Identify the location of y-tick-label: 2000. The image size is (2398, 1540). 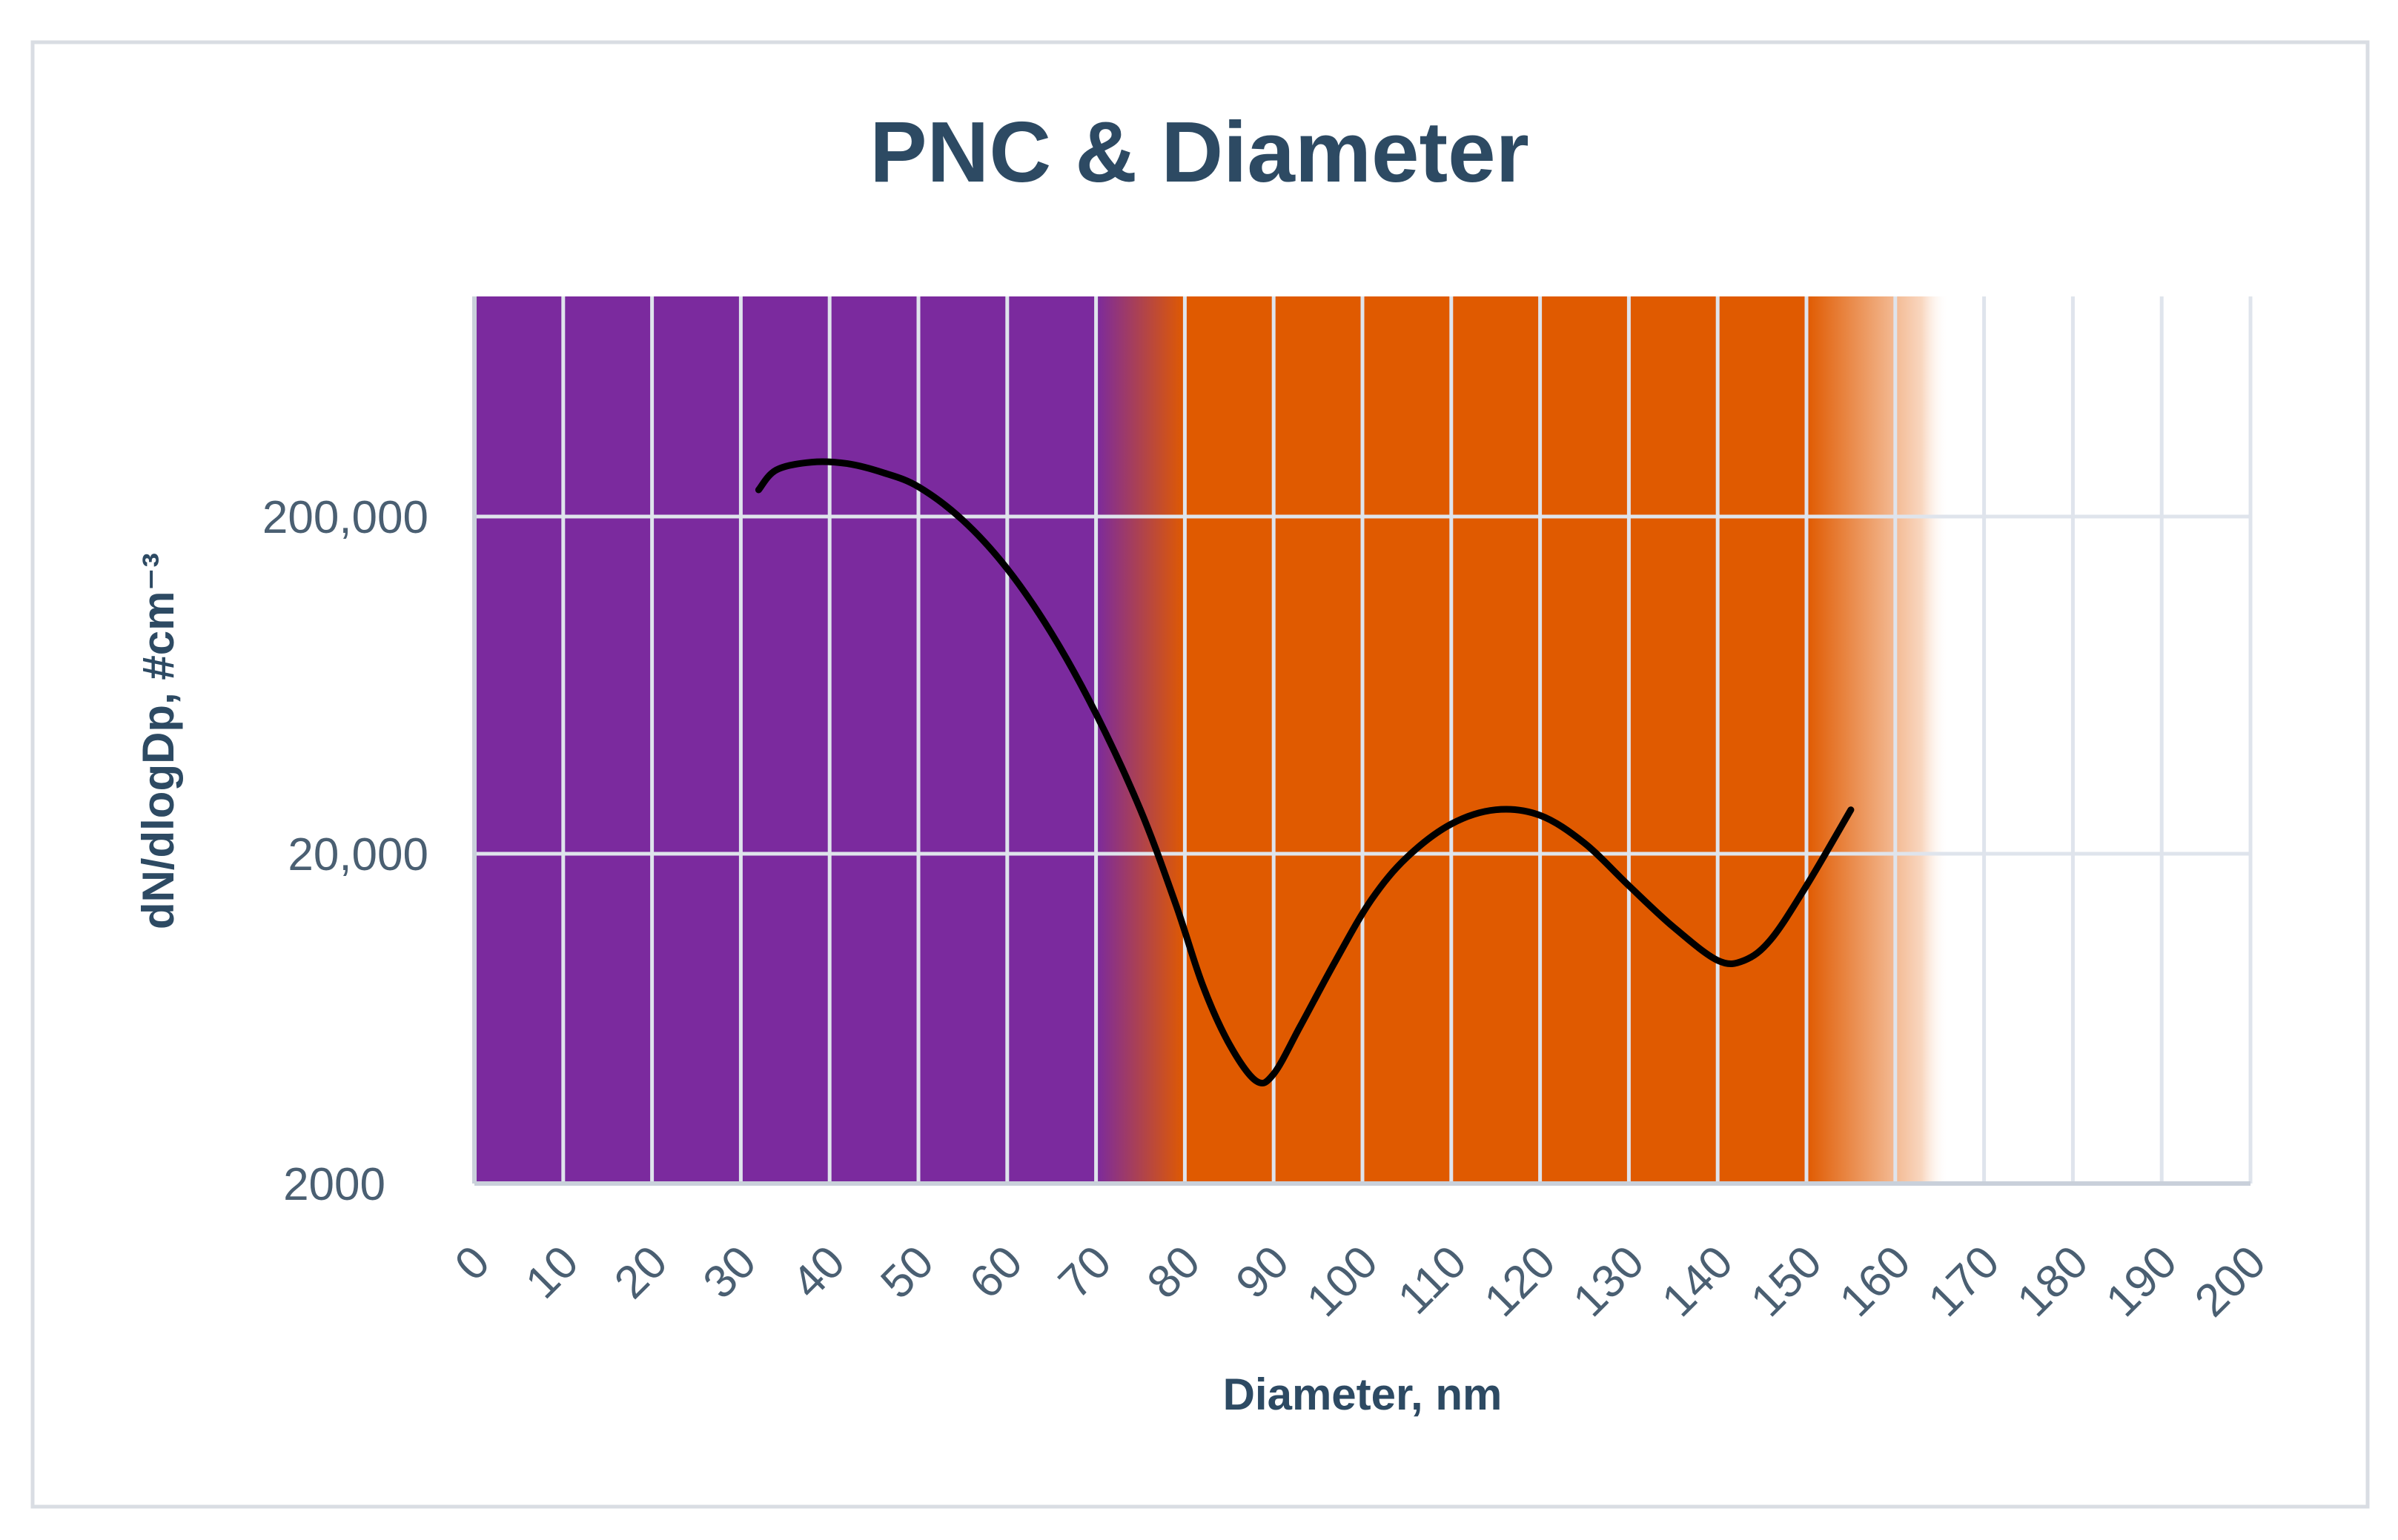
(334, 1184).